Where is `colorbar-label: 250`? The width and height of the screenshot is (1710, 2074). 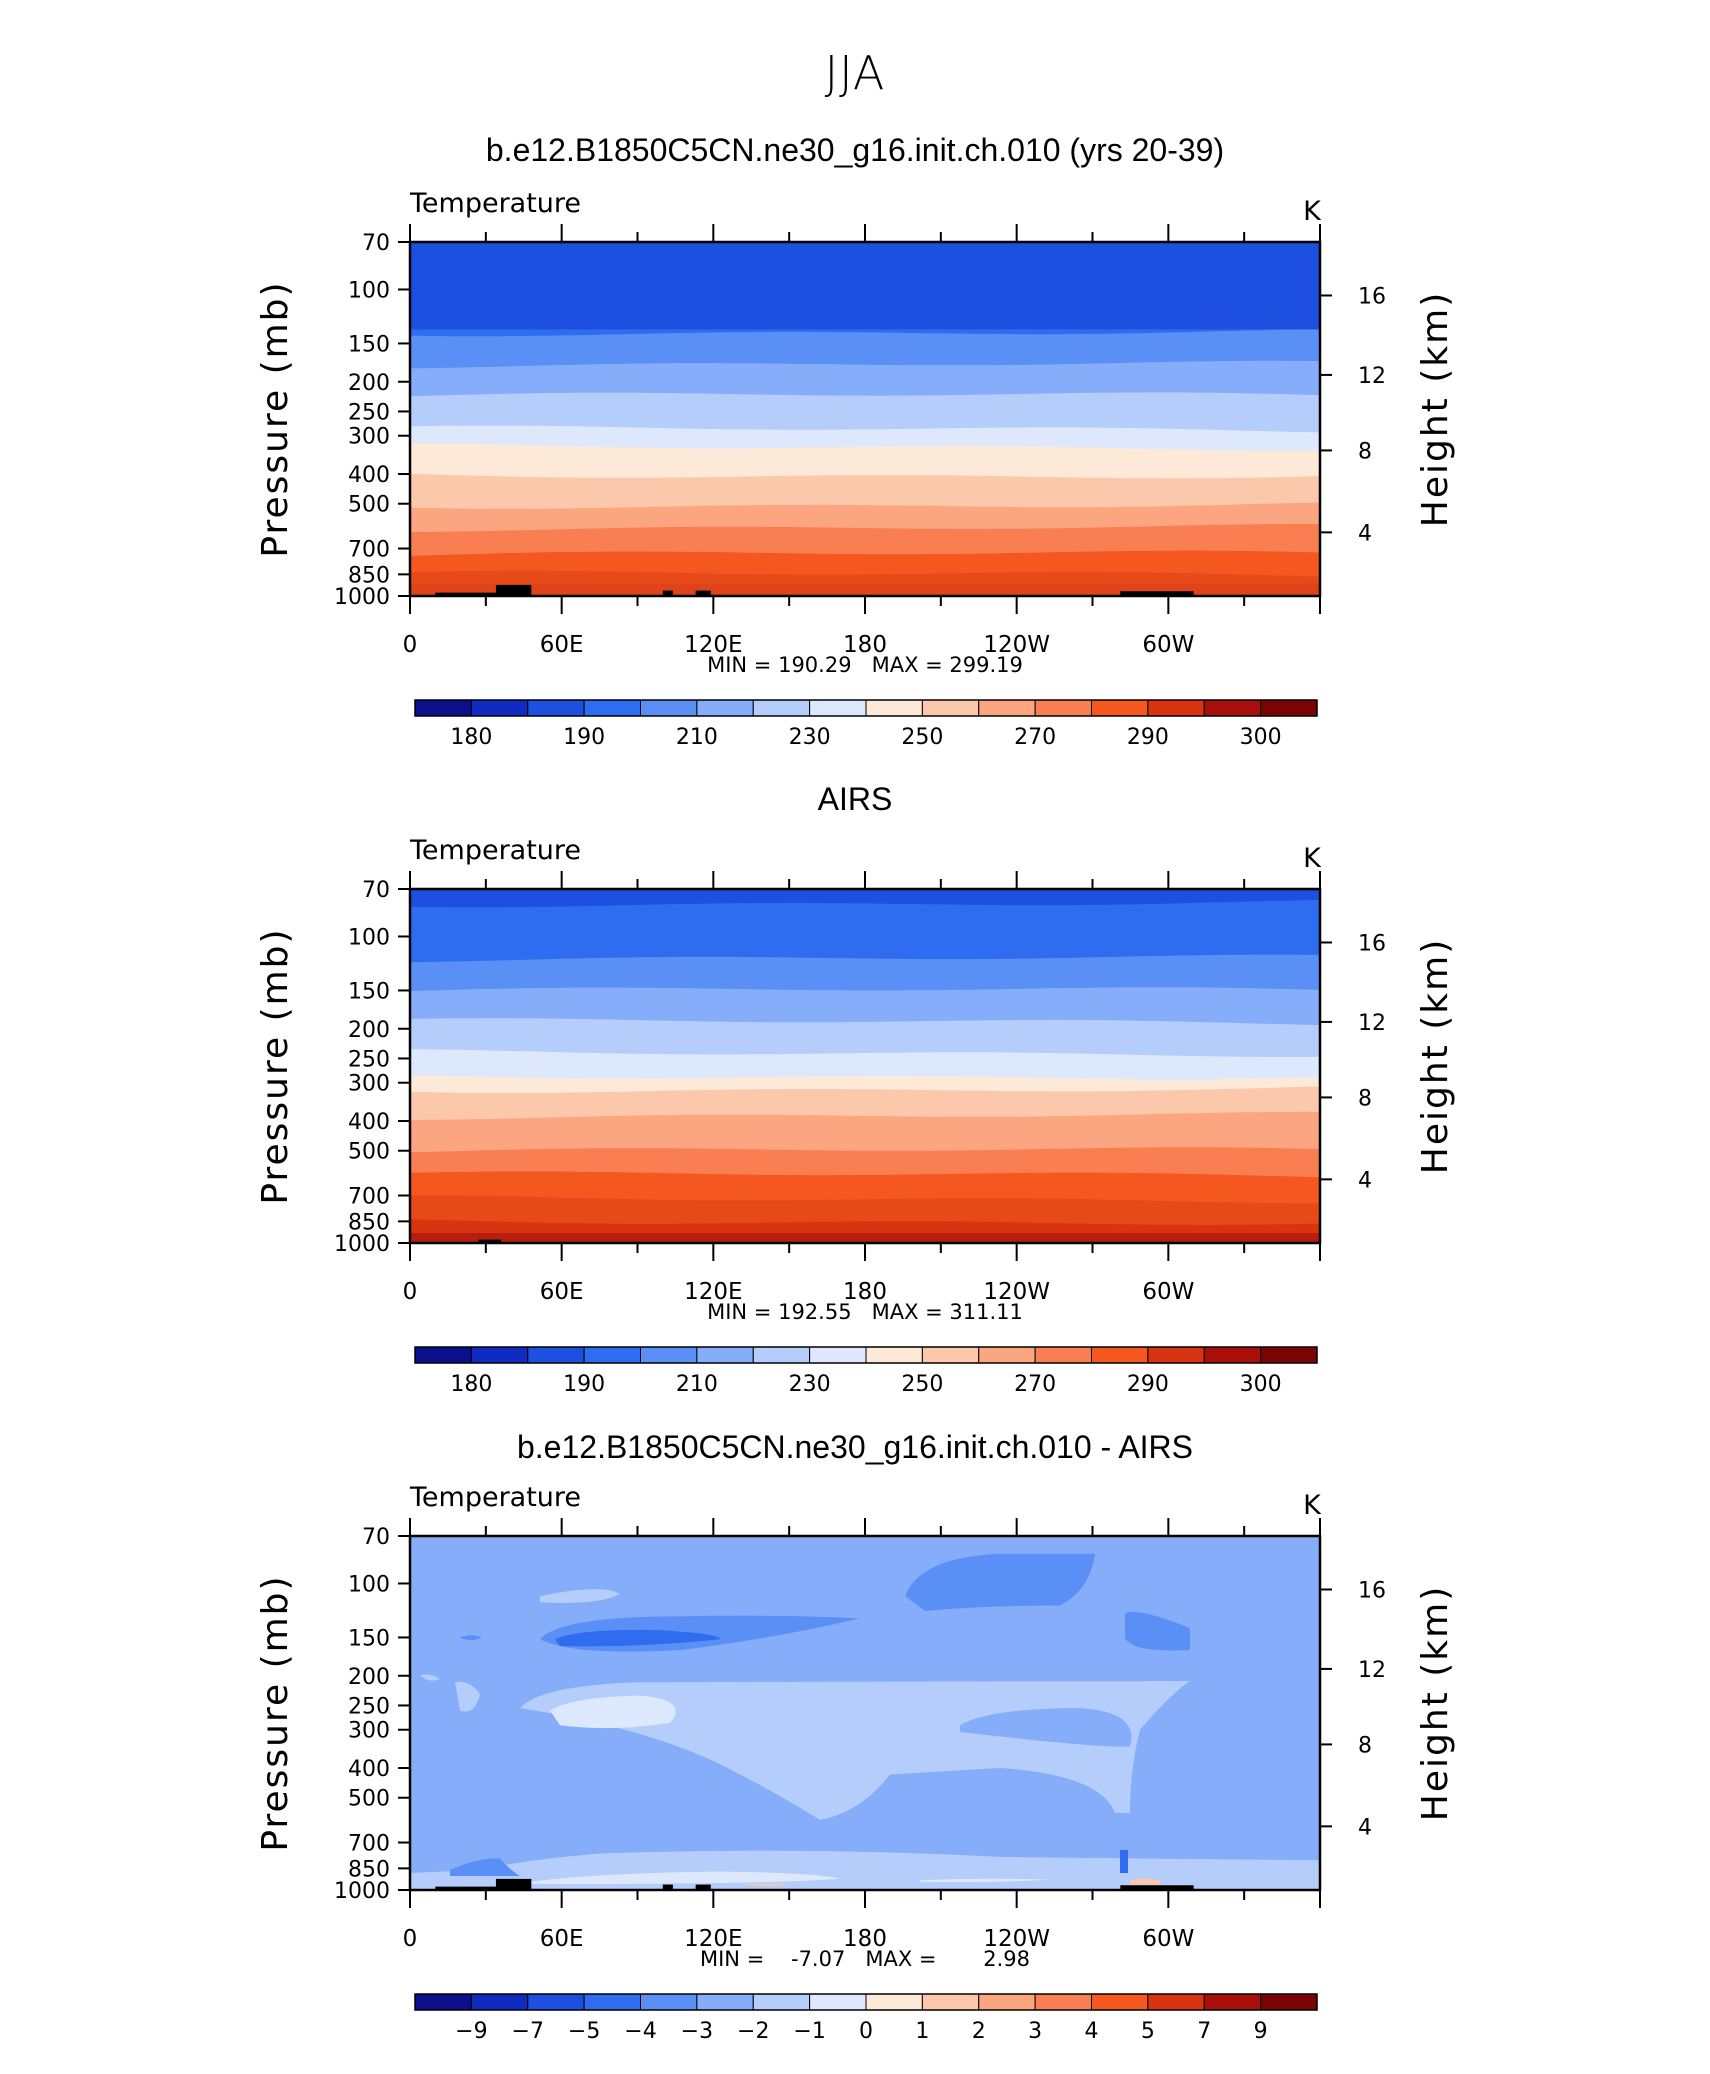 colorbar-label: 250 is located at coordinates (922, 1384).